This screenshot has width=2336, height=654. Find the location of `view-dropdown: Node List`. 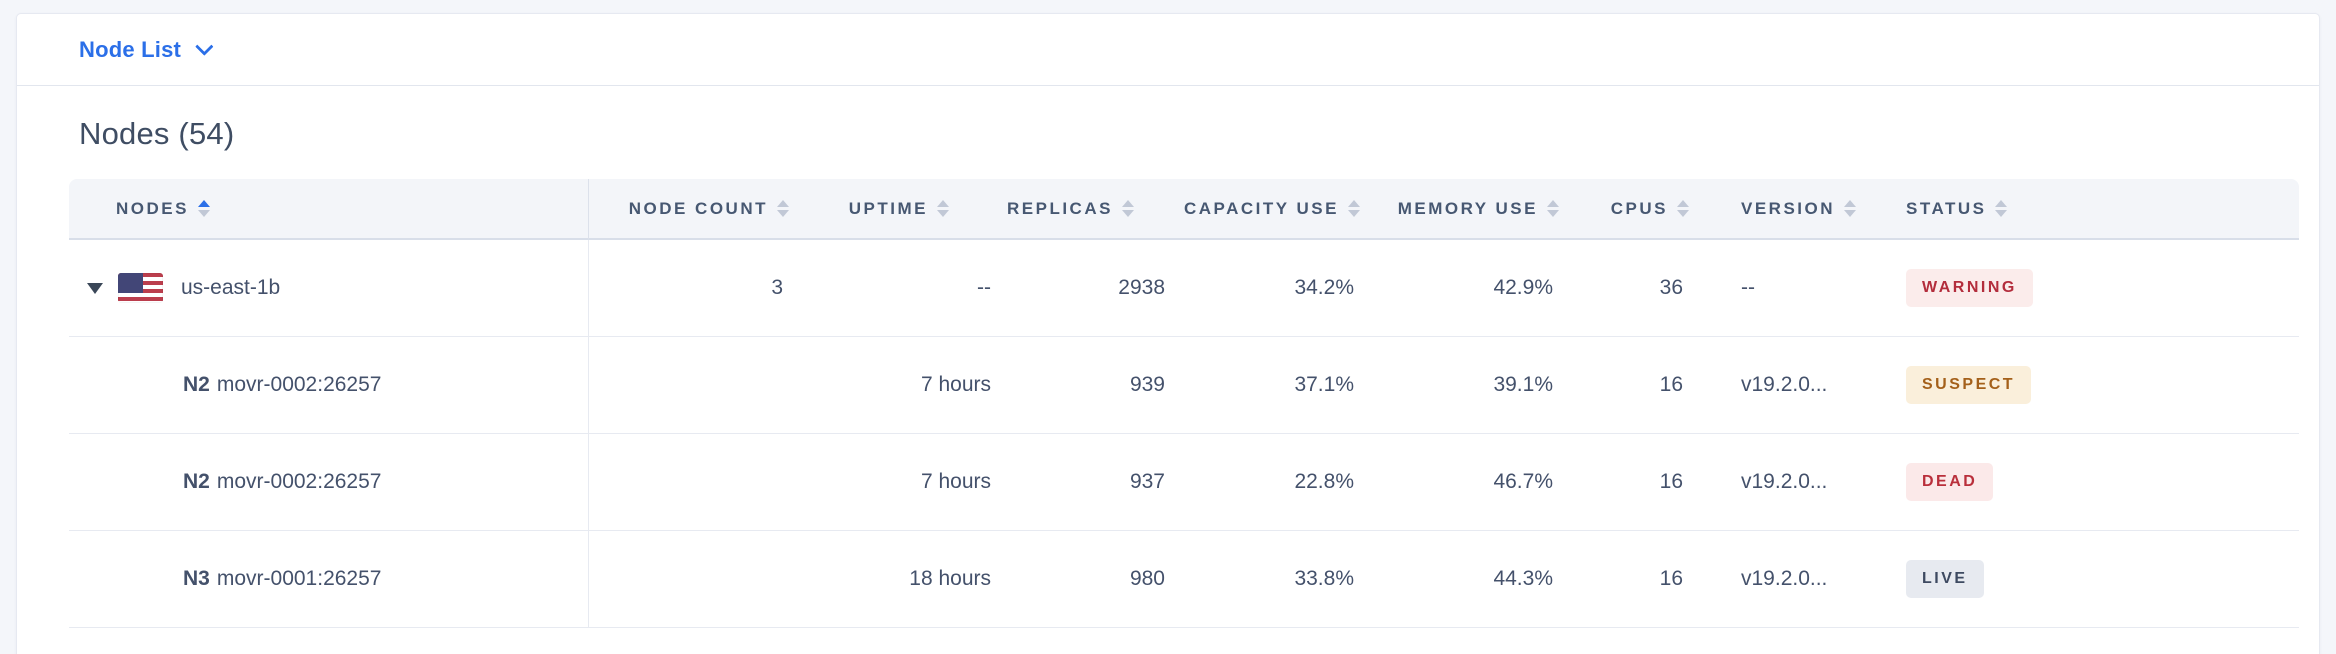

view-dropdown: Node List is located at coordinates (146, 49).